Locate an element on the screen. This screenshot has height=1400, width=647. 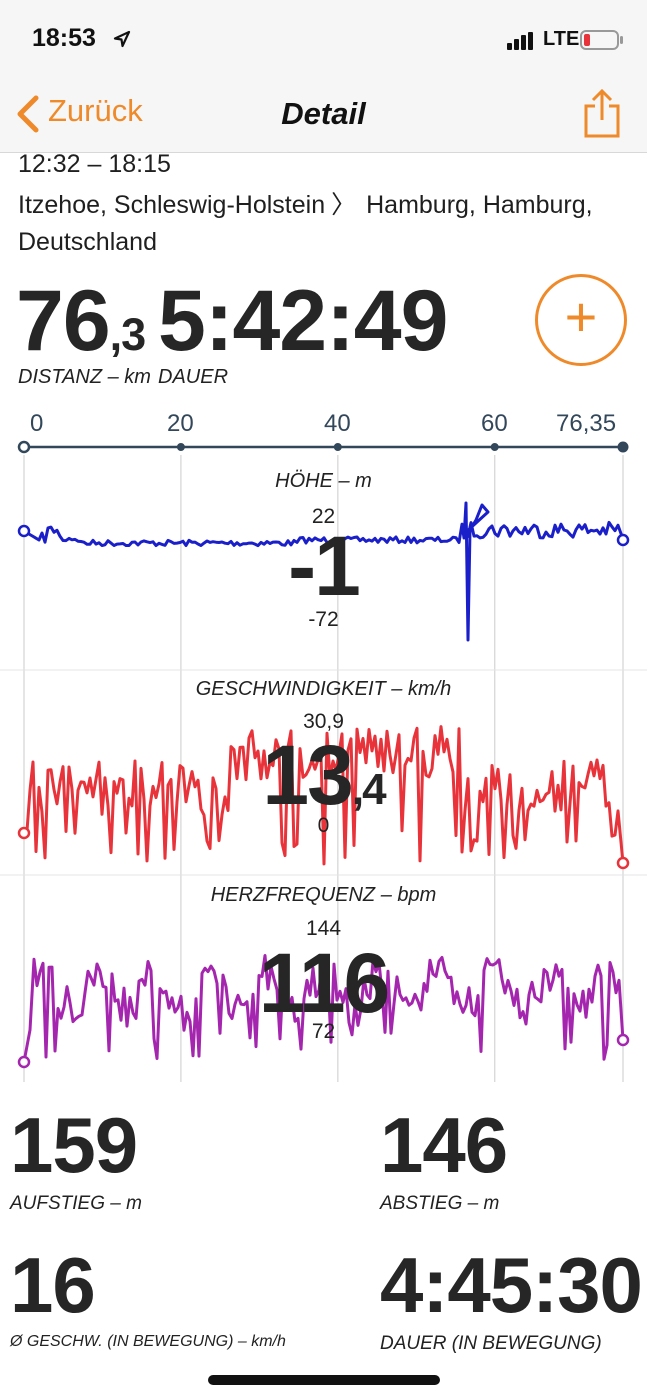
speed-title: GESCHWINDIGKEIT – km/h is located at coordinates (323, 689).